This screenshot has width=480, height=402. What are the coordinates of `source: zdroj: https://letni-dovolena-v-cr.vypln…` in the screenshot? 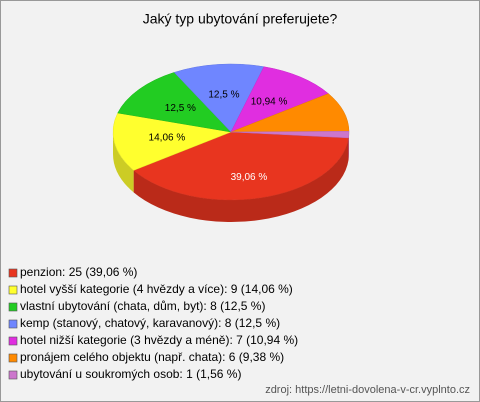 It's located at (367, 390).